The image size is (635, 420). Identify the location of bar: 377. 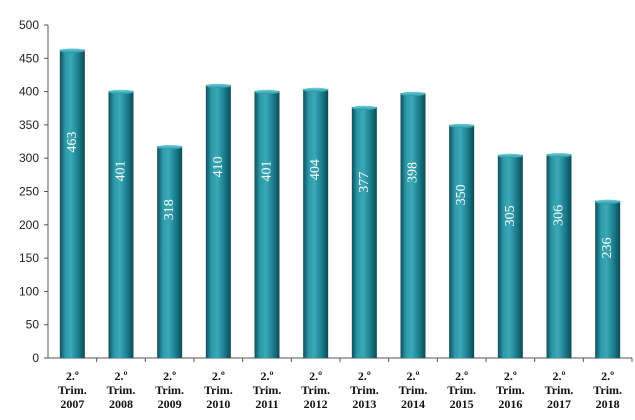
(364, 231).